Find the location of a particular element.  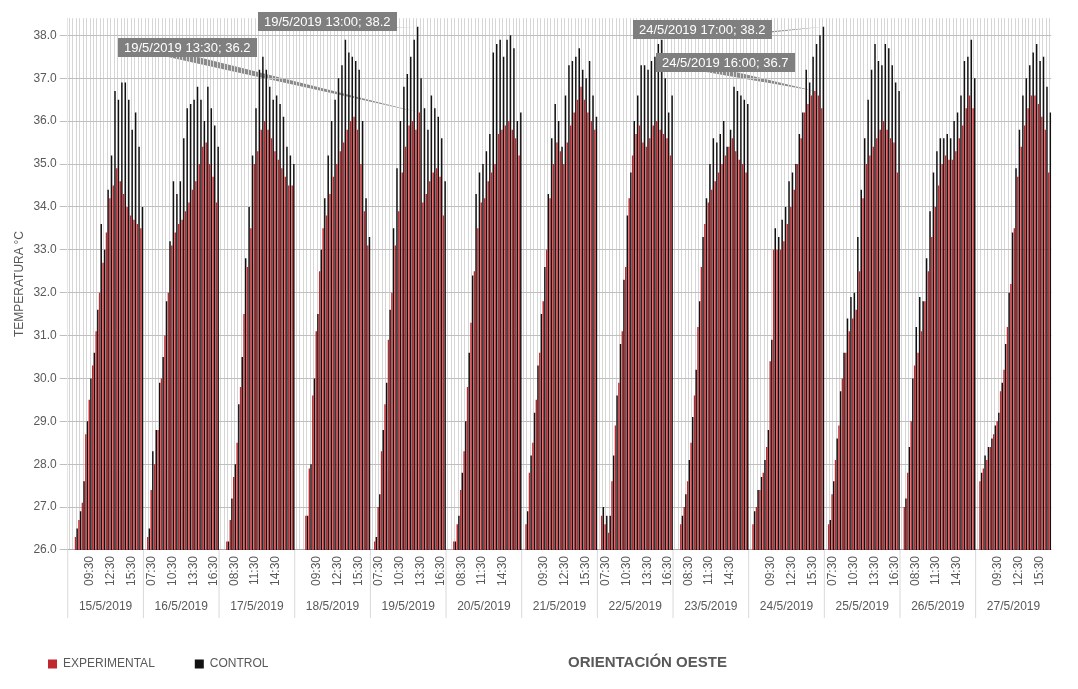

text: 18/5/2019 is located at coordinates (332, 606).